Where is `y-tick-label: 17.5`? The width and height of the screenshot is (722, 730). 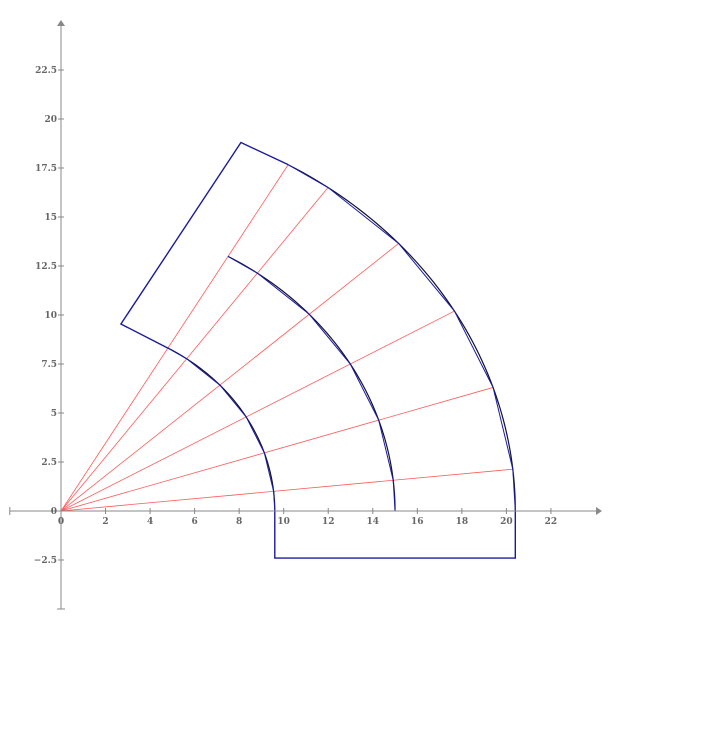
y-tick-label: 17.5 is located at coordinates (46, 169).